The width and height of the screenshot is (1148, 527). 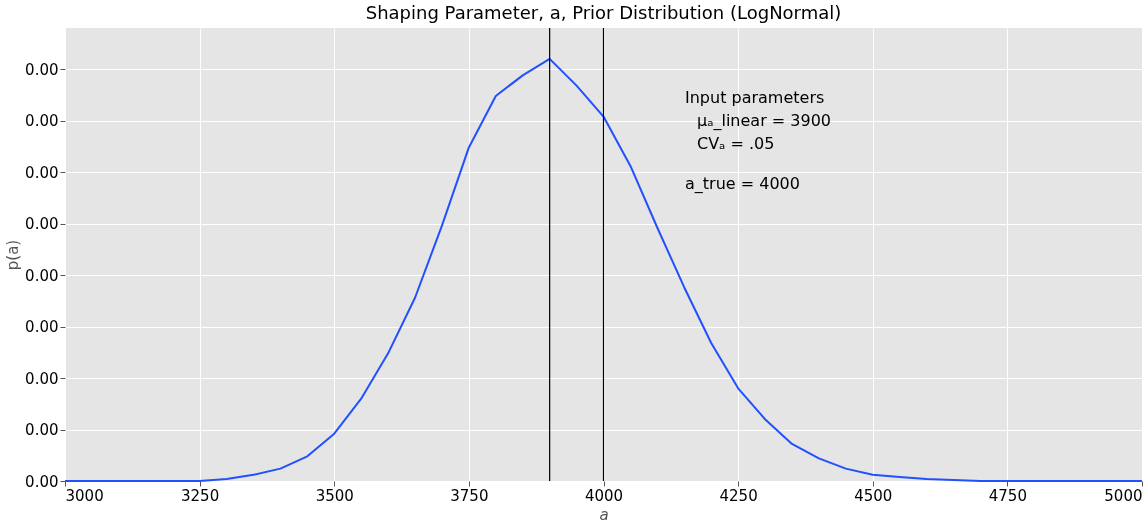 I want to click on annotation: a_true = 4000, so click(x=742, y=184).